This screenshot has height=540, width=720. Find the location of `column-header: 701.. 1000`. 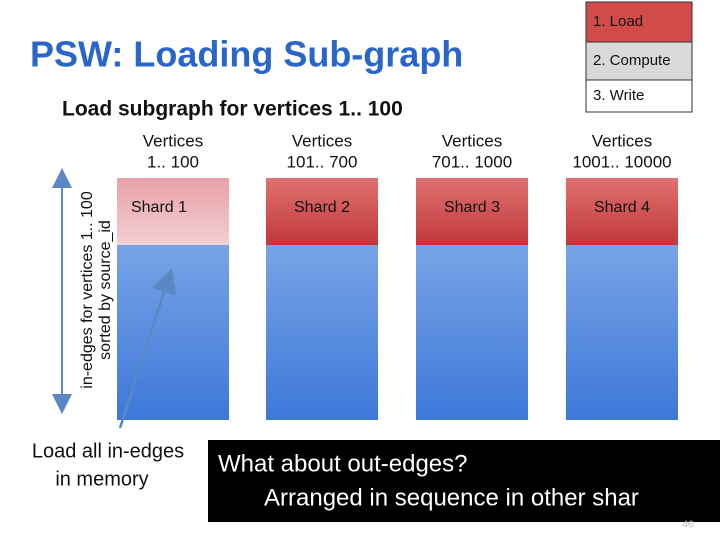

column-header: 701.. 1000 is located at coordinates (472, 161).